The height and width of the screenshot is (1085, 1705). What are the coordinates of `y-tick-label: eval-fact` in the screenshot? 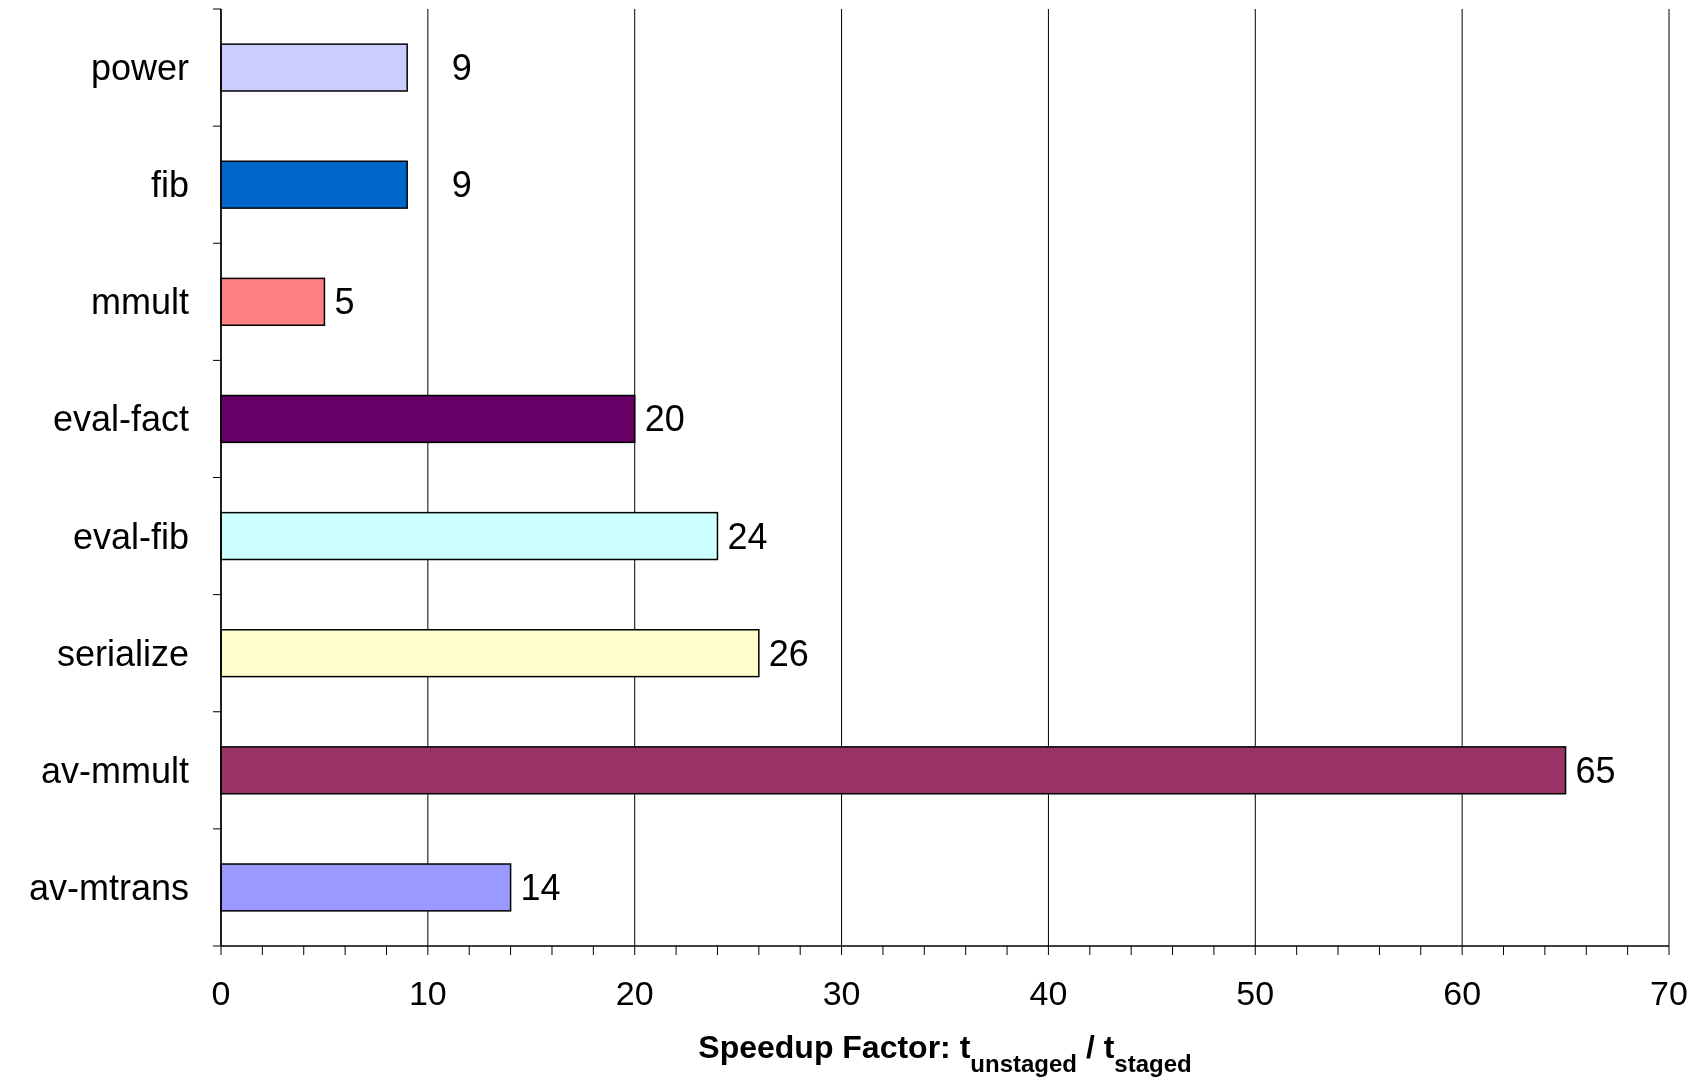 It's located at (120, 419).